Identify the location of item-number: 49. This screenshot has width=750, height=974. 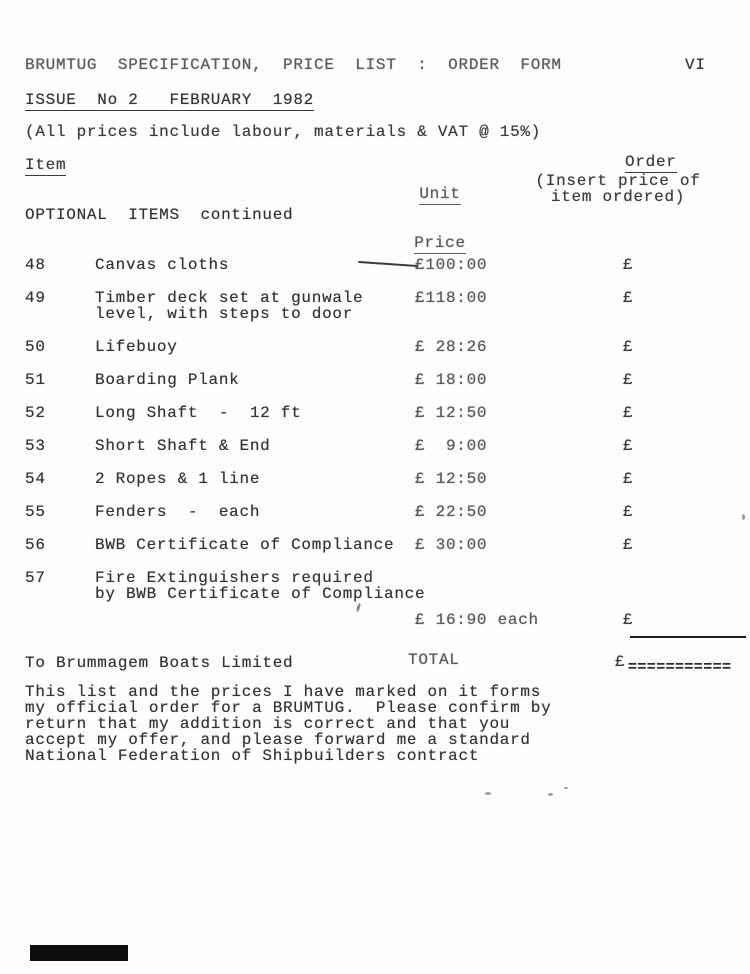
(35, 298).